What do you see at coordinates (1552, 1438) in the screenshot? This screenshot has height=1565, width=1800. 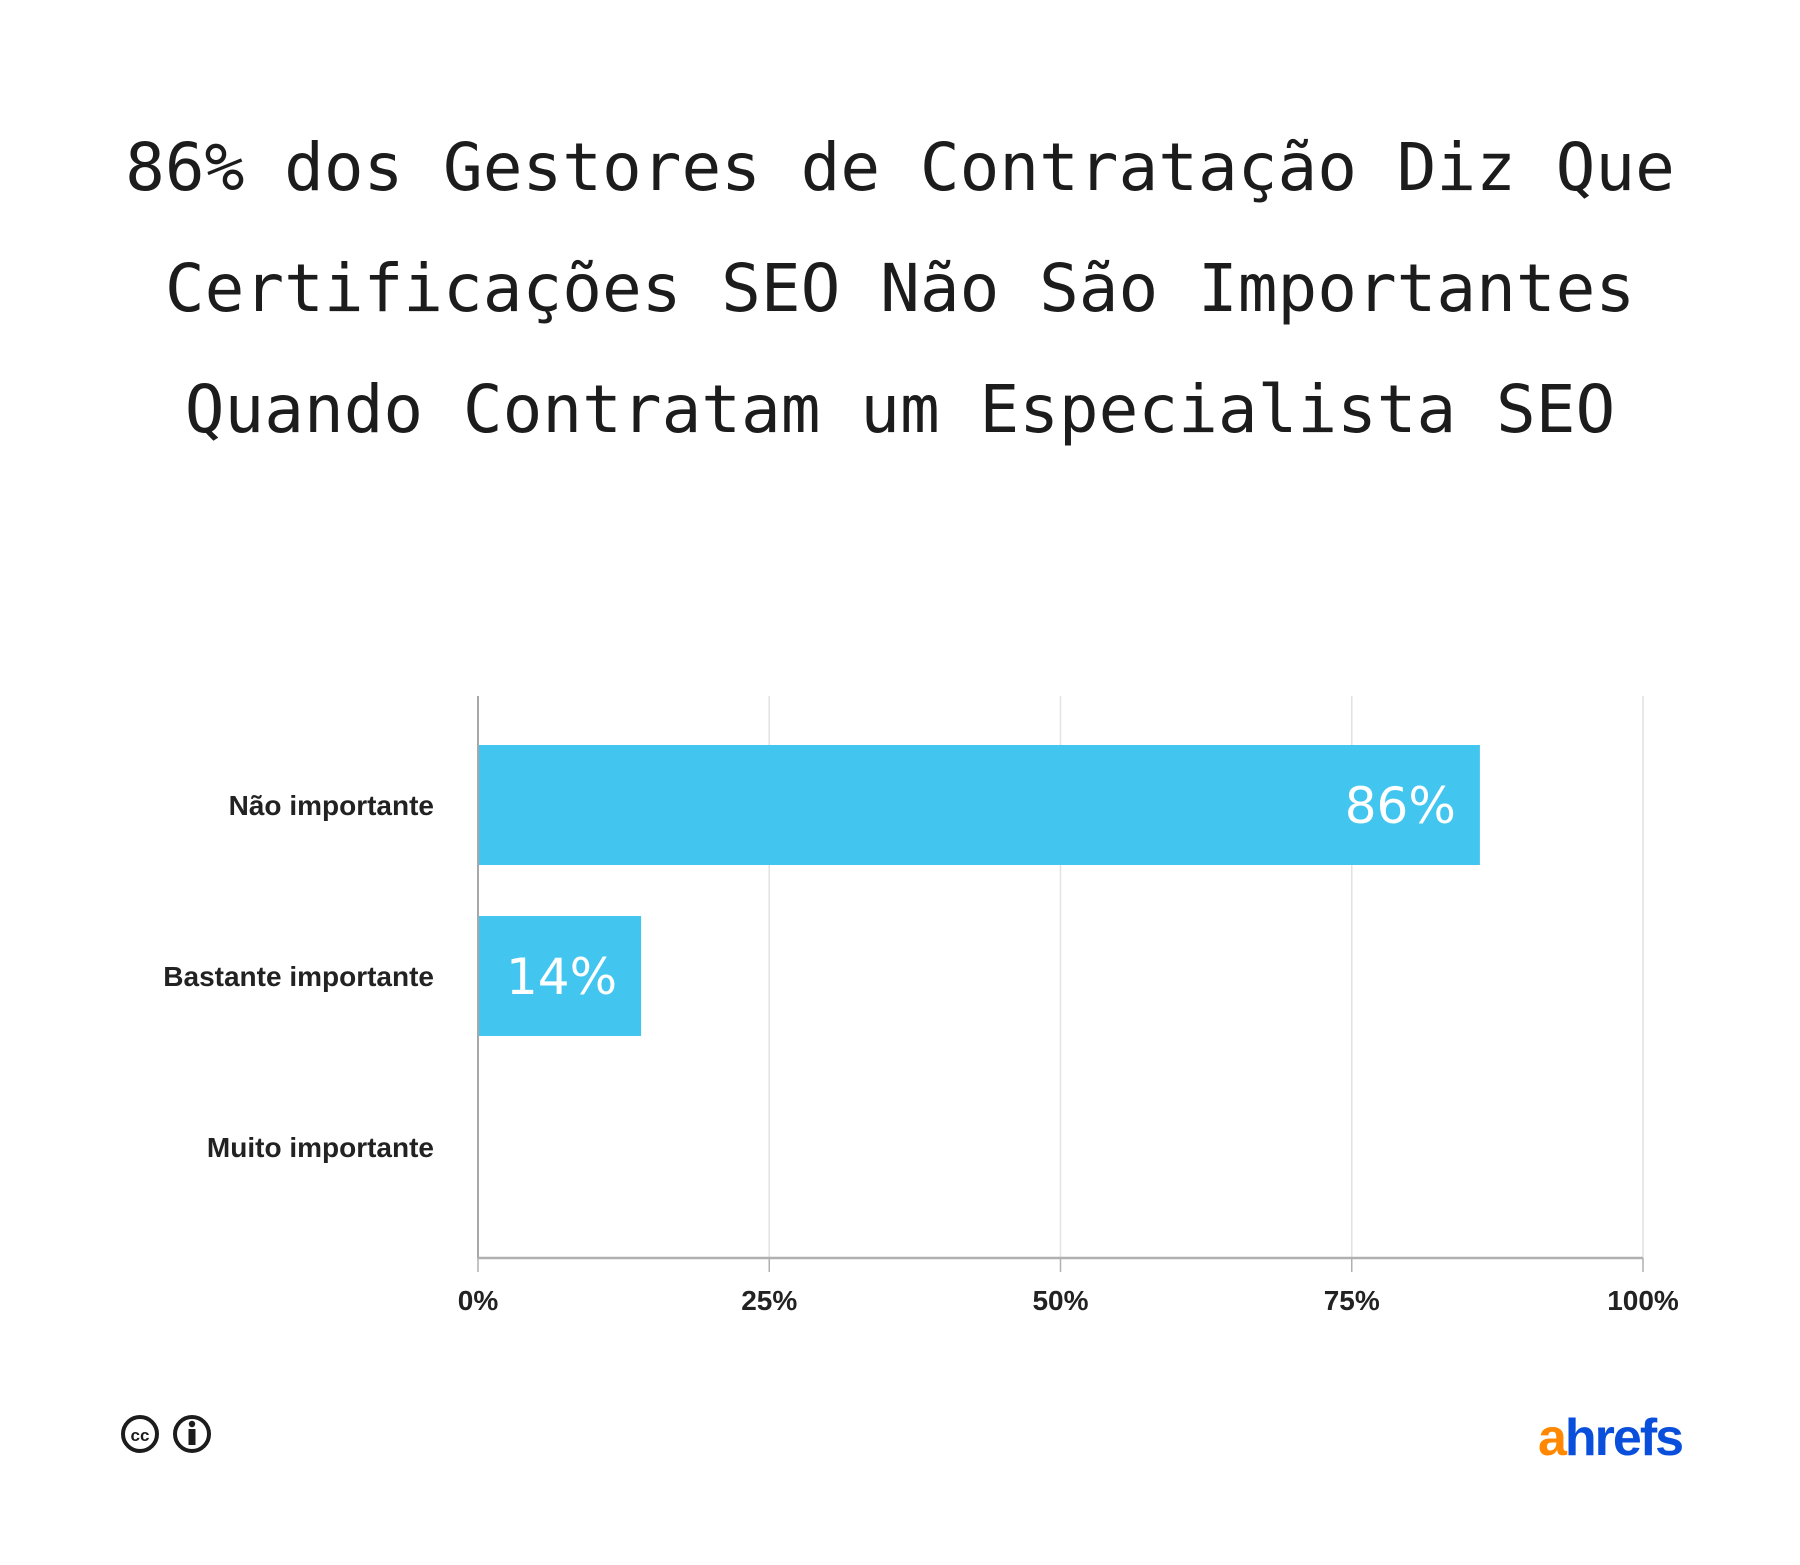 I see `logo-a: a` at bounding box center [1552, 1438].